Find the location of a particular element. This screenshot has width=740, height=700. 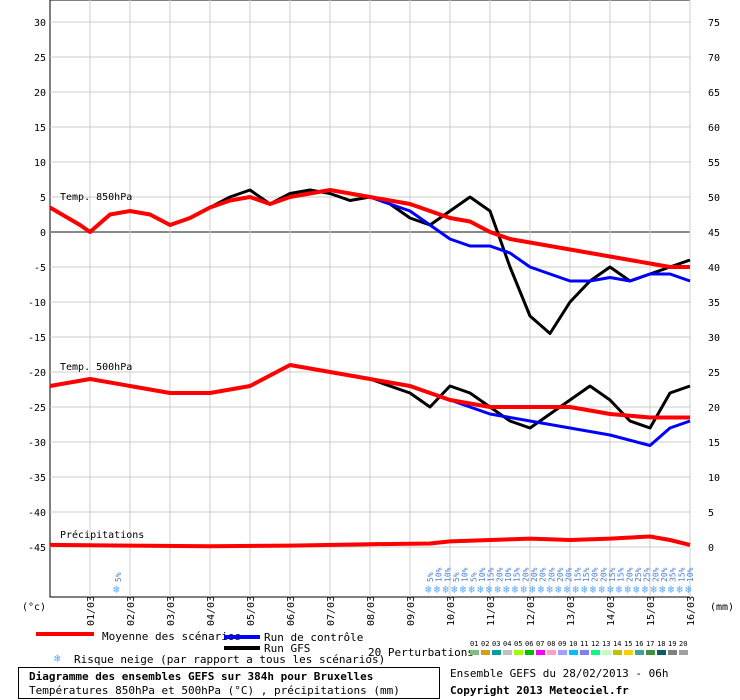

perturbation-number: 05 is located at coordinates (518, 644).